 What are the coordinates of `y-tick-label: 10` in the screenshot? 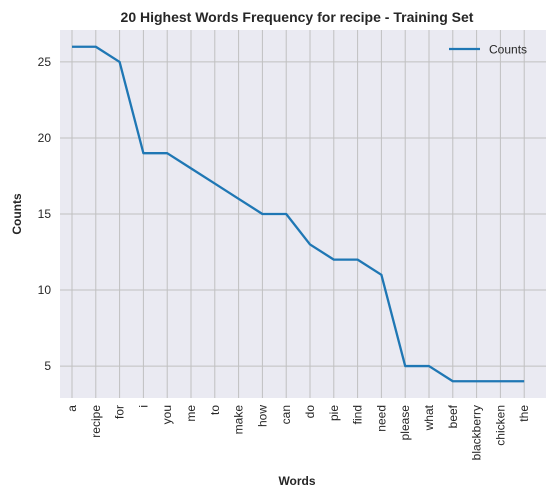 It's located at (45, 290).